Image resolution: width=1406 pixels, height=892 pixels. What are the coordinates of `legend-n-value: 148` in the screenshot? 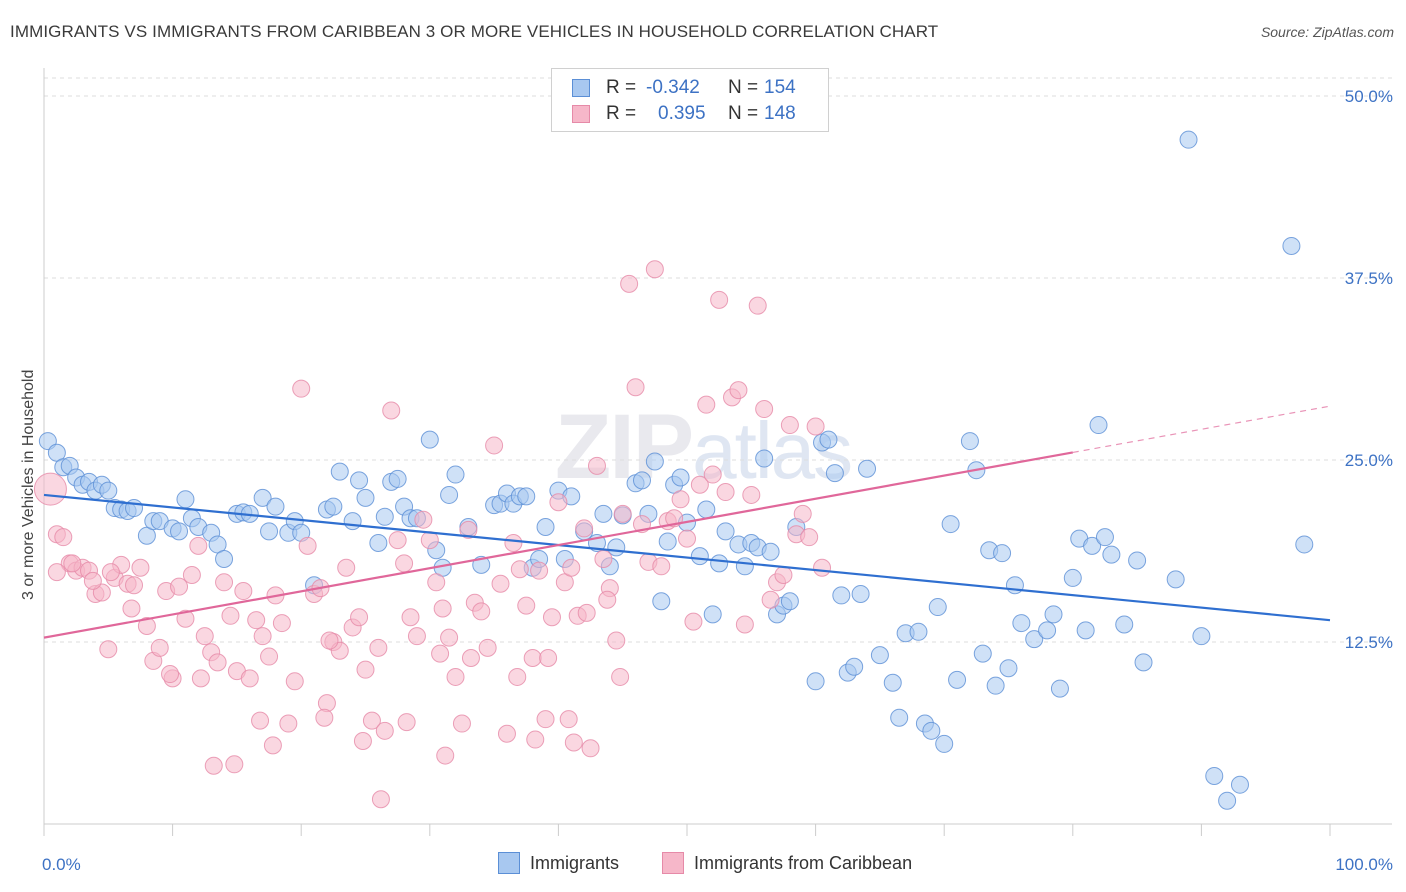 It's located at (780, 113).